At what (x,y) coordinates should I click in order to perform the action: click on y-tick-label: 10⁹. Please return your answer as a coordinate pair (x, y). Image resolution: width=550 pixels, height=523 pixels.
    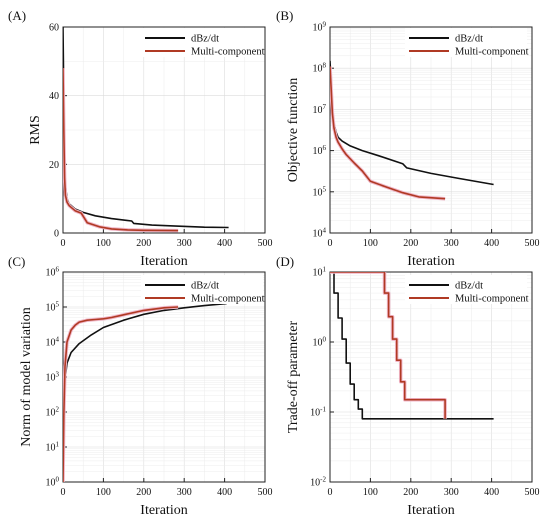
    Looking at the image, I should click on (320, 27).